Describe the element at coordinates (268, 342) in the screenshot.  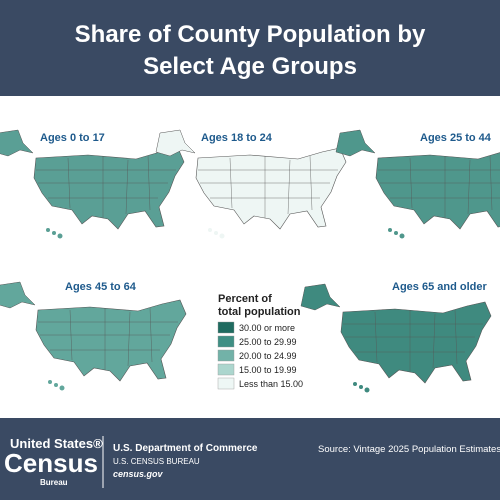
I see `legend-label: 25.00 to 29.99` at that location.